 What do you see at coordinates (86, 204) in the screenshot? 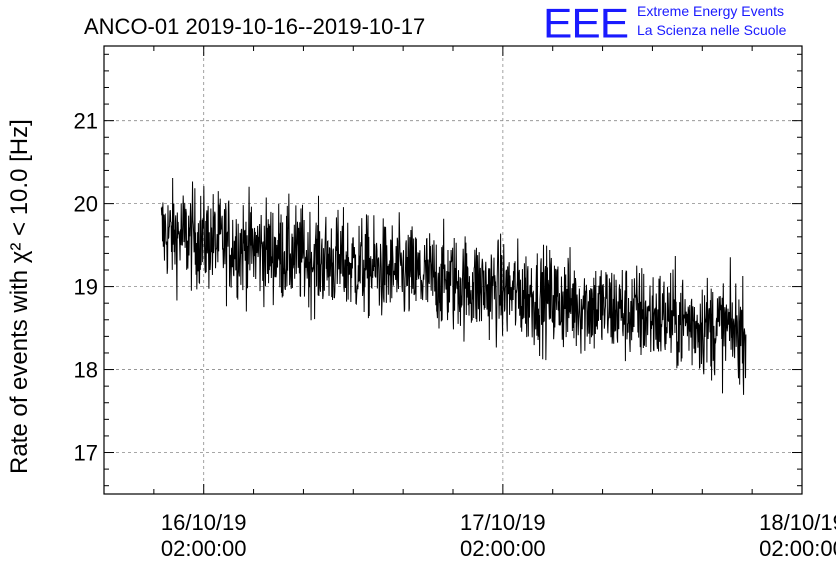
I see `y-tick-label: 20` at bounding box center [86, 204].